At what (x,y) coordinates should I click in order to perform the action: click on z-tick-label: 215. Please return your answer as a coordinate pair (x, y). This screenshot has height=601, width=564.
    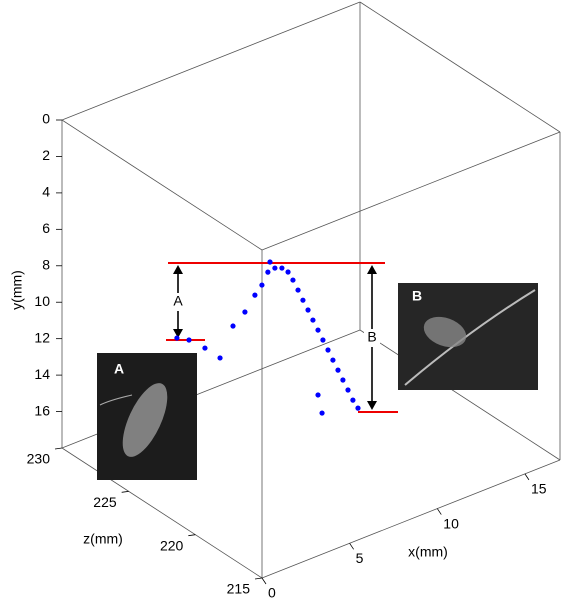
    Looking at the image, I should click on (239, 589).